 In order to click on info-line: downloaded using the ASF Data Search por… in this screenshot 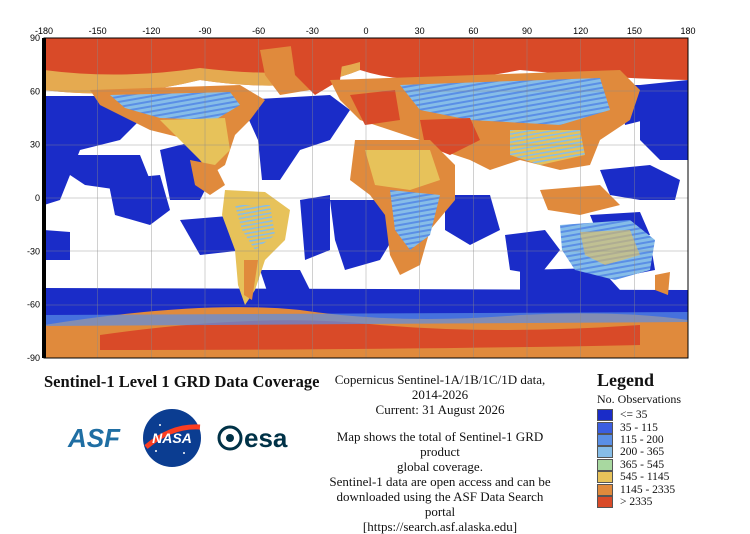, I will do `click(440, 504)`.